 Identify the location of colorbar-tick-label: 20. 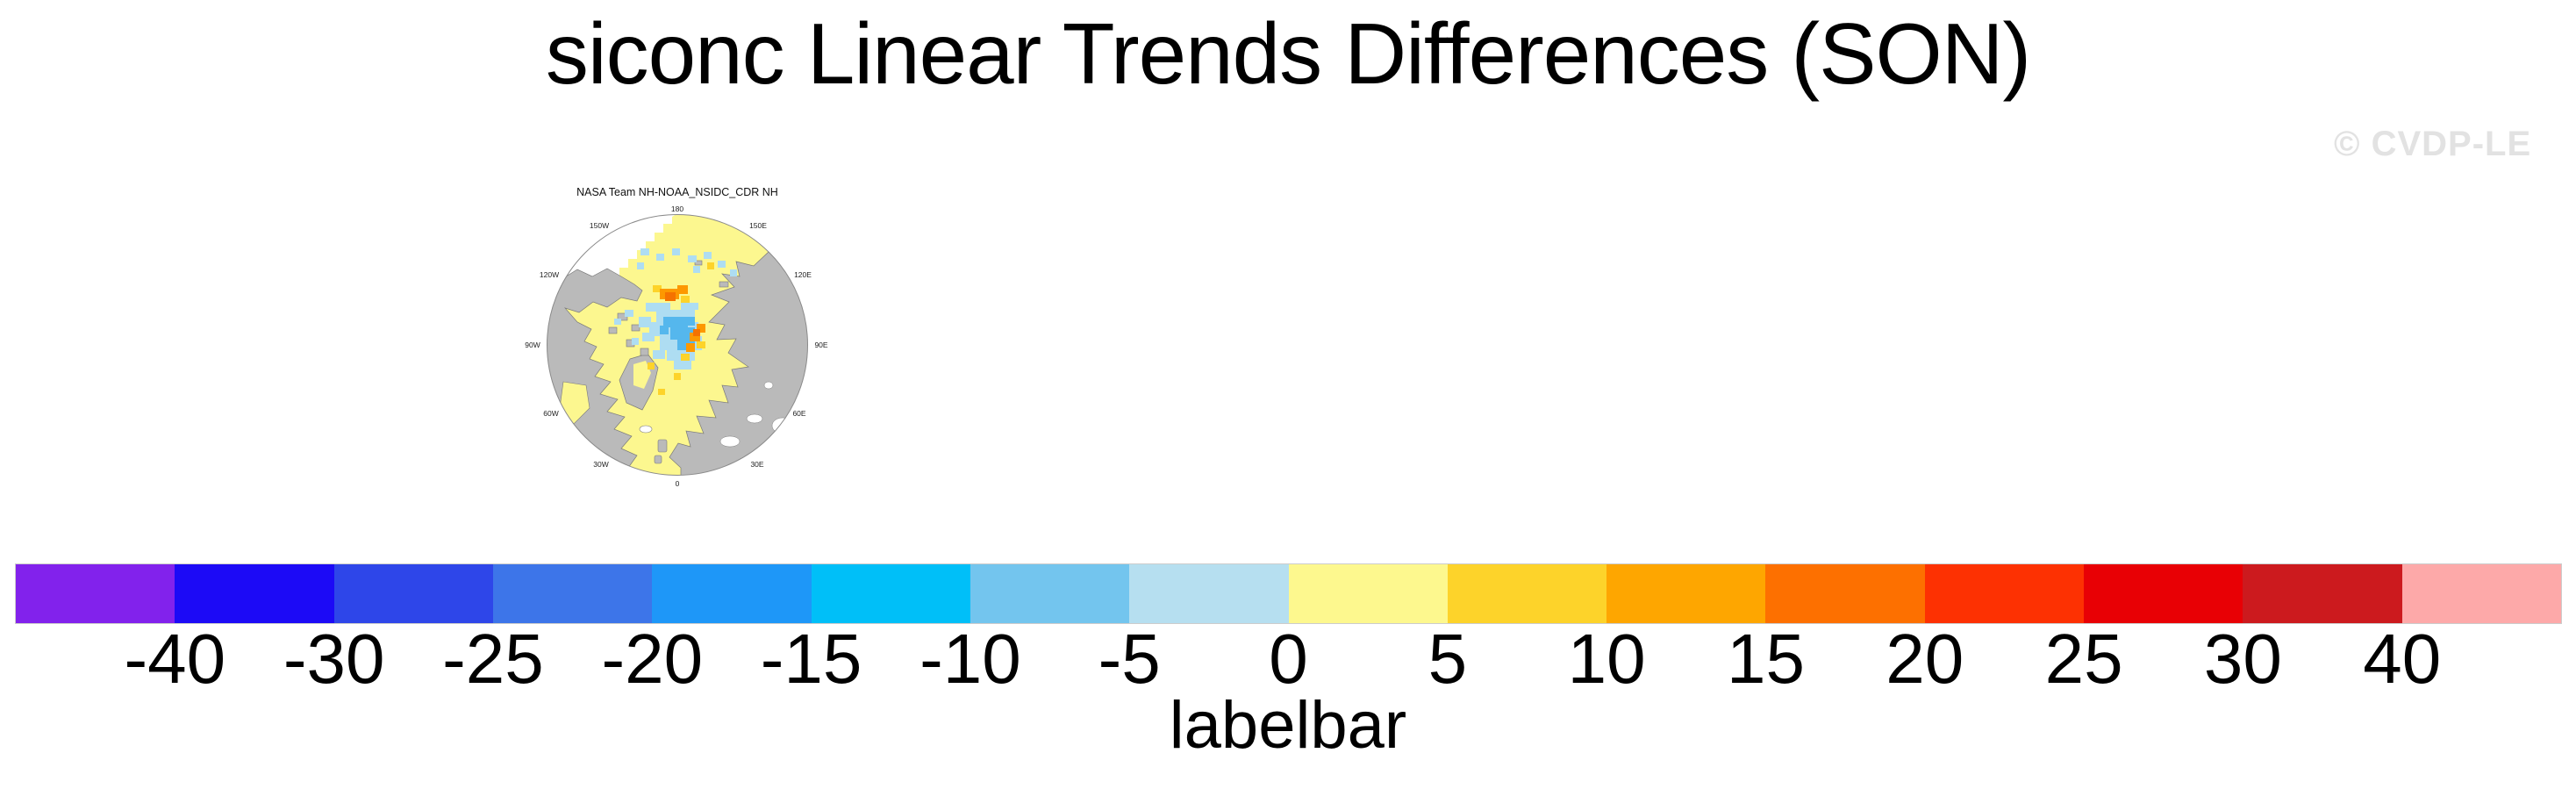
(1924, 659).